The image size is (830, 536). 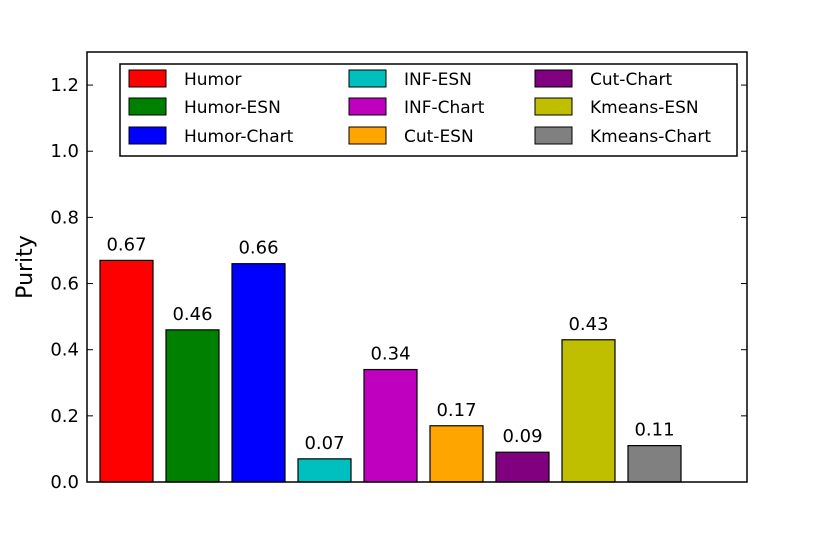 What do you see at coordinates (444, 108) in the screenshot?
I see `legend-label: INF-Chart` at bounding box center [444, 108].